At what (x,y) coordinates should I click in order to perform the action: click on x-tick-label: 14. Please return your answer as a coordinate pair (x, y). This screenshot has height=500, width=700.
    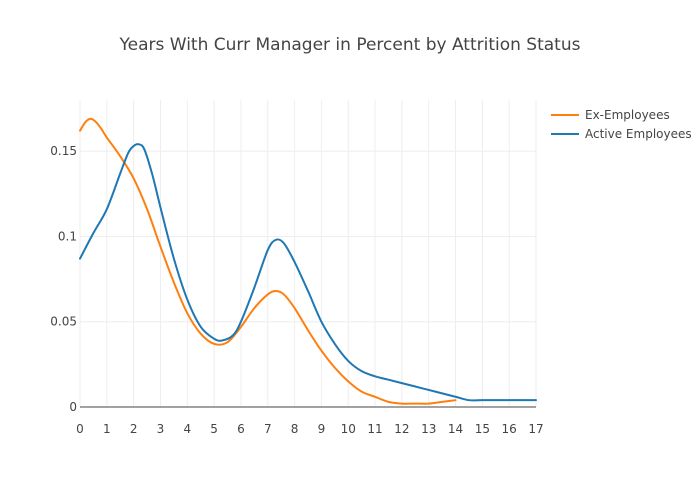
    Looking at the image, I should click on (455, 429).